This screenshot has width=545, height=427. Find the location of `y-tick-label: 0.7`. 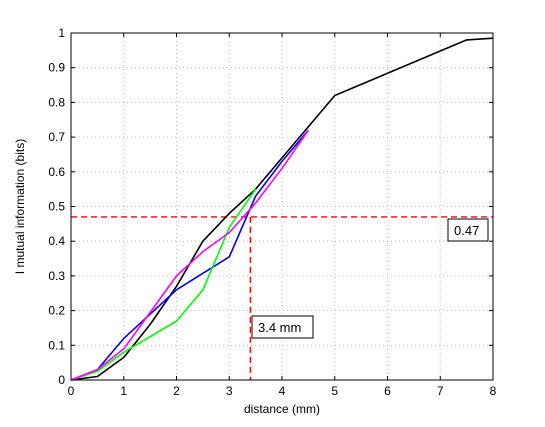

y-tick-label: 0.7 is located at coordinates (56, 137).